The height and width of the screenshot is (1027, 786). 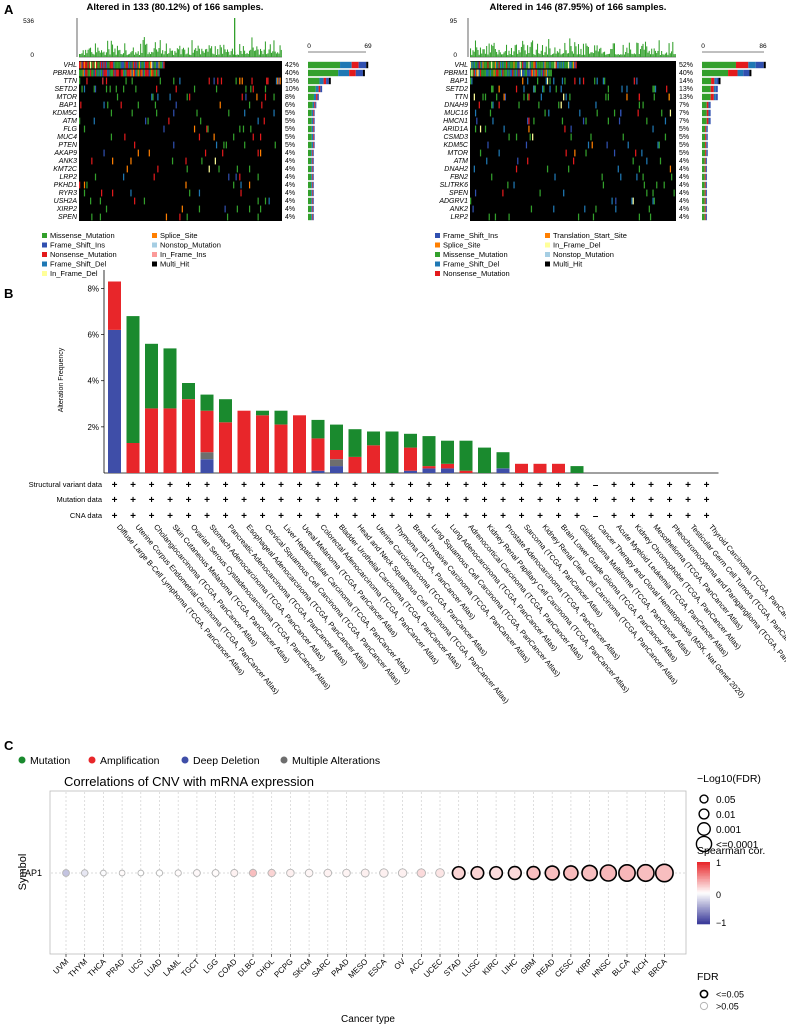 What do you see at coordinates (471, 264) in the screenshot?
I see `onco-right-legend-label: Frame_Shift_Del` at bounding box center [471, 264].